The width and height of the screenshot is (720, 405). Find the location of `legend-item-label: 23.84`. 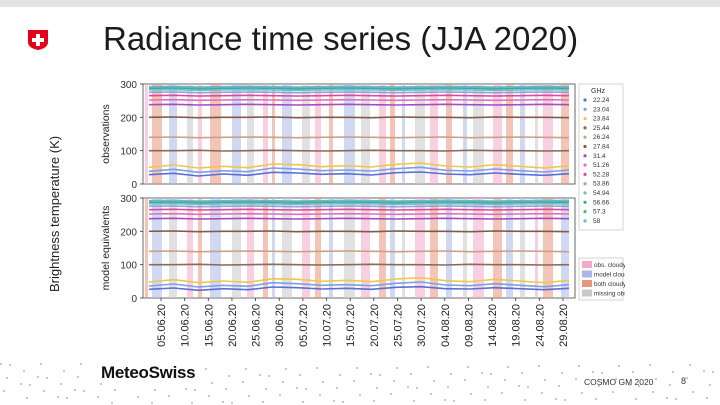

legend-item-label: 23.84 is located at coordinates (601, 119).